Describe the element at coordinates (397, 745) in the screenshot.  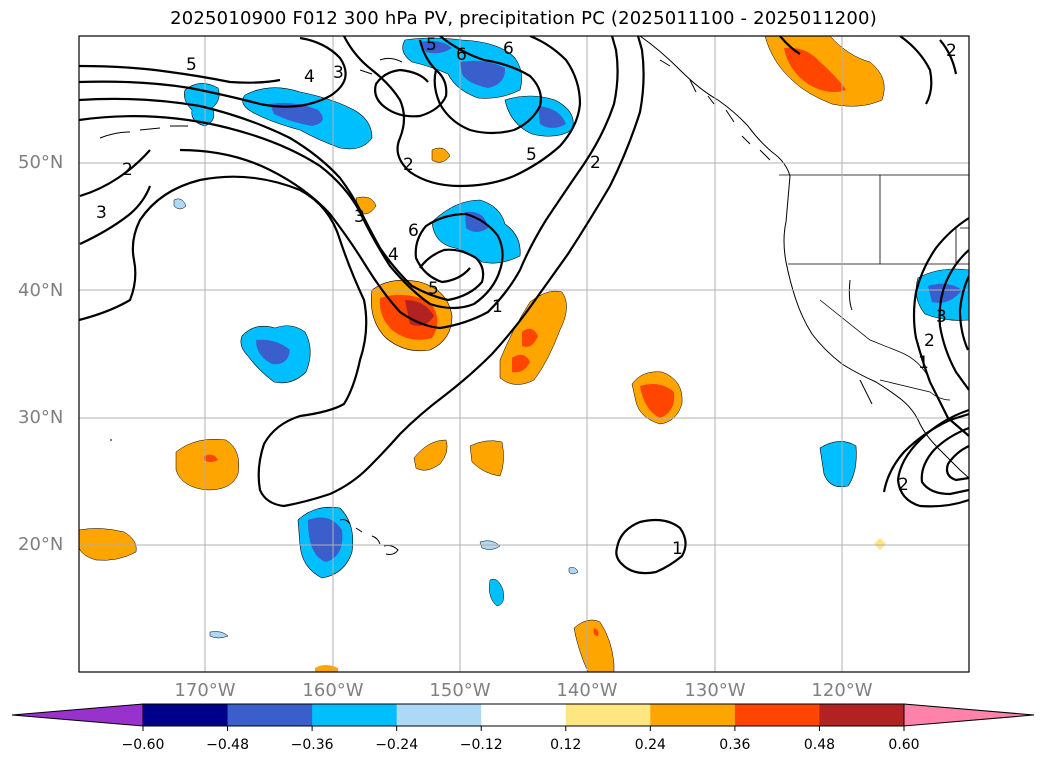
I see `colorbar-tick-label: −0.24` at that location.